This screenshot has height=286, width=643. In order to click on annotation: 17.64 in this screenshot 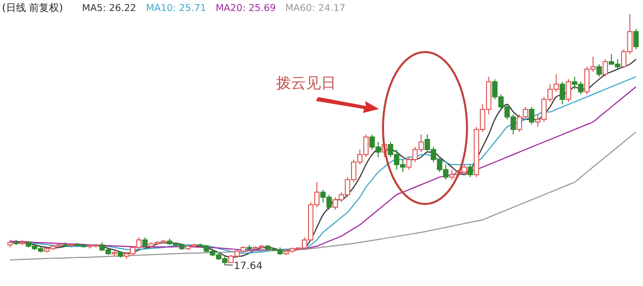, I will do `click(248, 266)`.